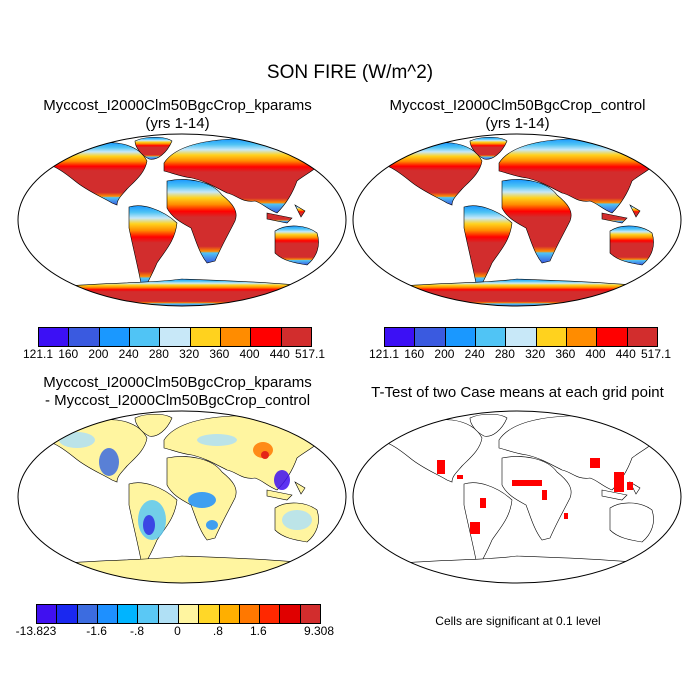  I want to click on map-difference, so click(182, 497).